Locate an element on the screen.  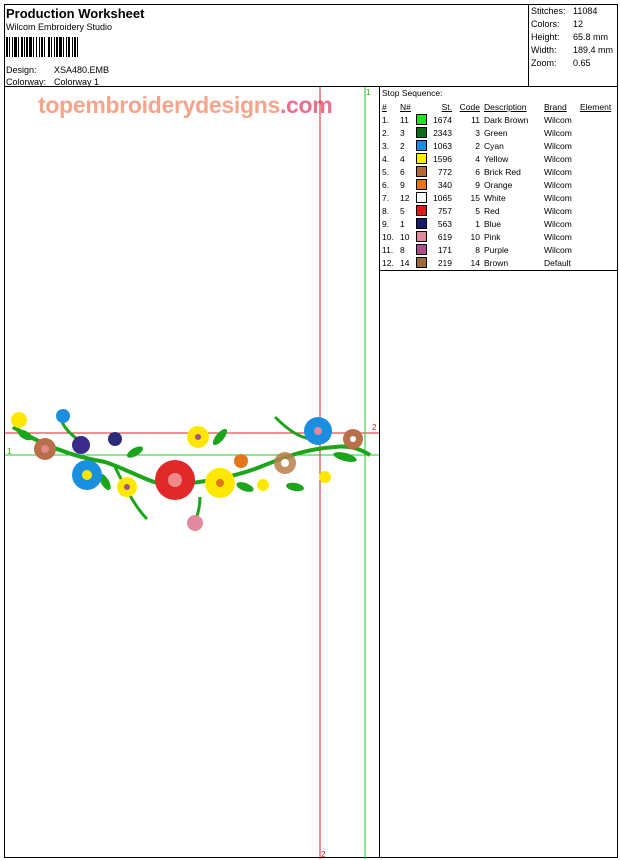
stop-sequence-title: Stop Sequence: is located at coordinates (412, 93).